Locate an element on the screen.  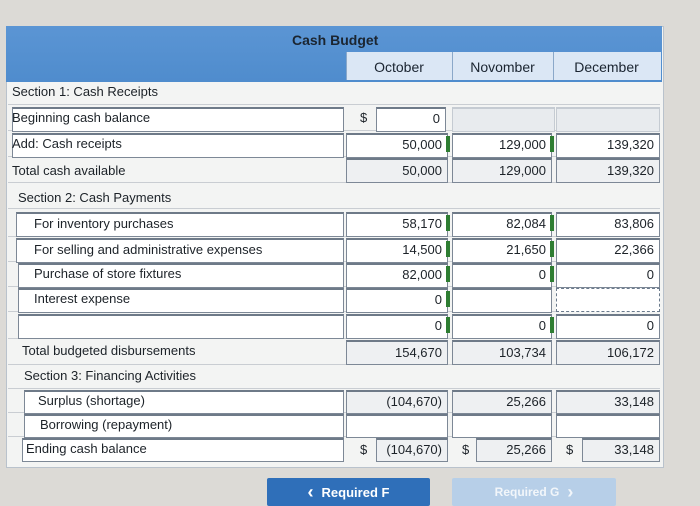
surplus-nov-value: 25,266 is located at coordinates (526, 401).